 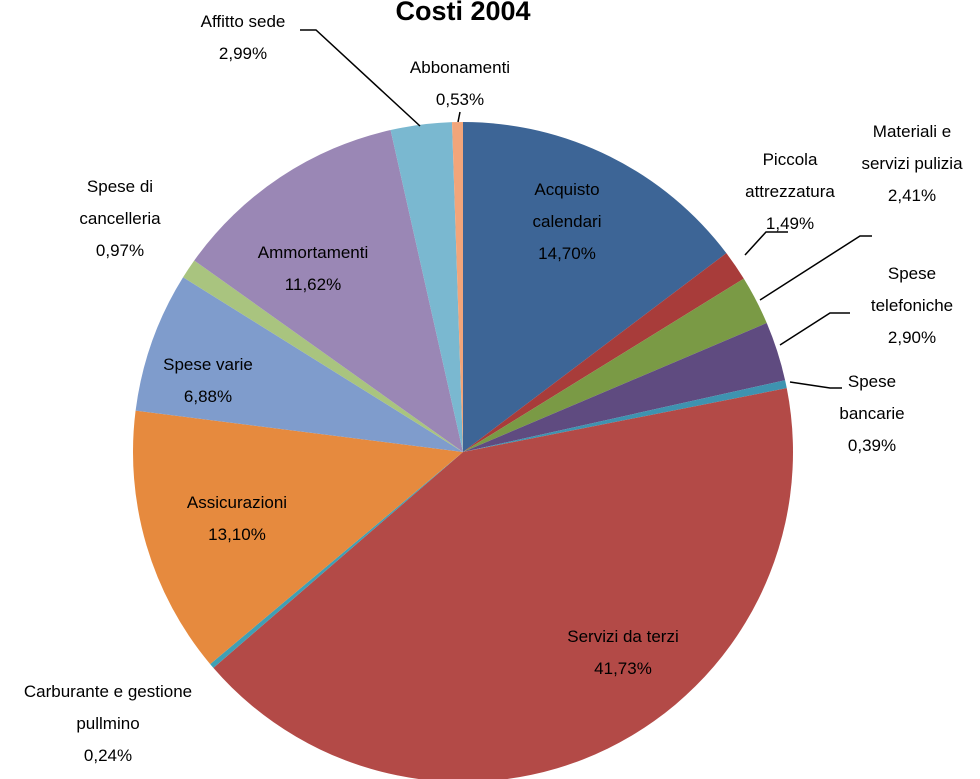 I want to click on category-label: Spese bancarie, so click(x=872, y=397).